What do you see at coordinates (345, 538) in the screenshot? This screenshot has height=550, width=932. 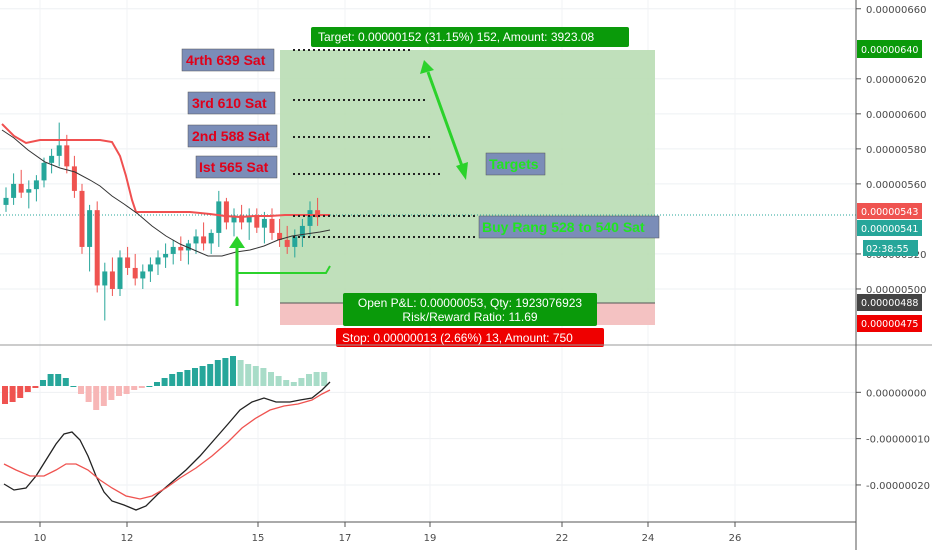 I see `x-tick-label: 17` at bounding box center [345, 538].